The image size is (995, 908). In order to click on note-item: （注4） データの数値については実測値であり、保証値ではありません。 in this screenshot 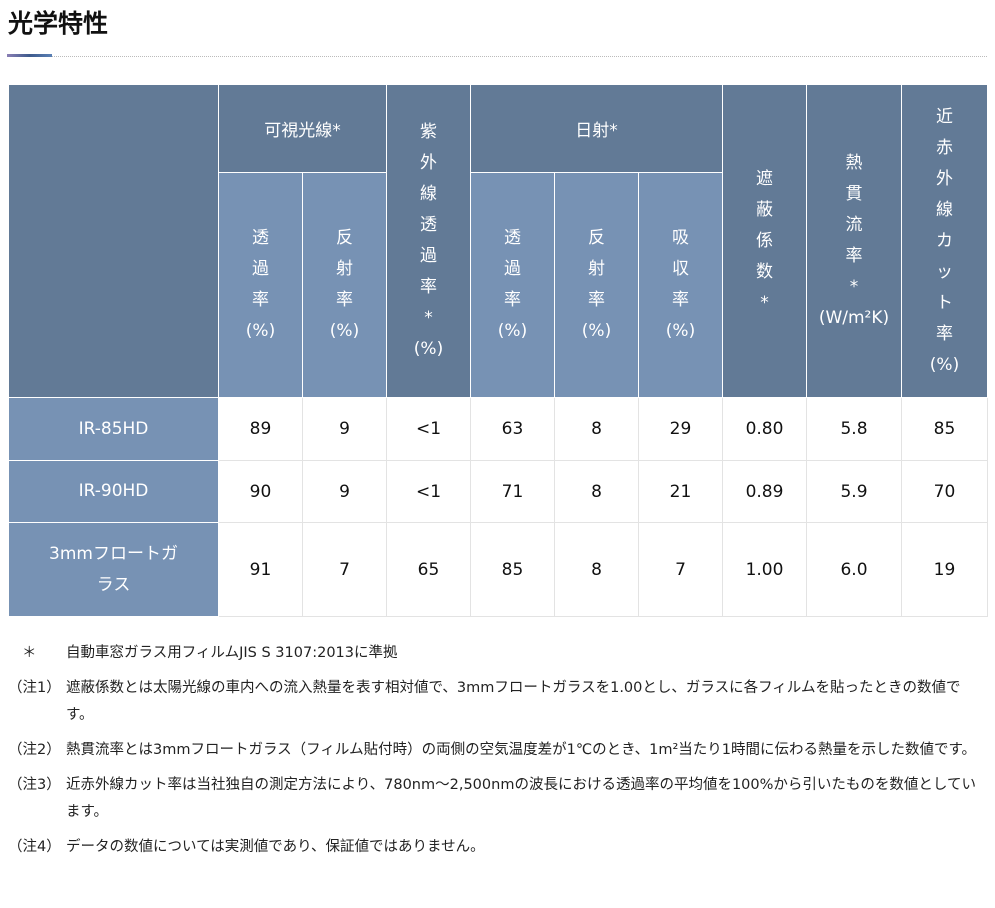, I will do `click(497, 847)`.